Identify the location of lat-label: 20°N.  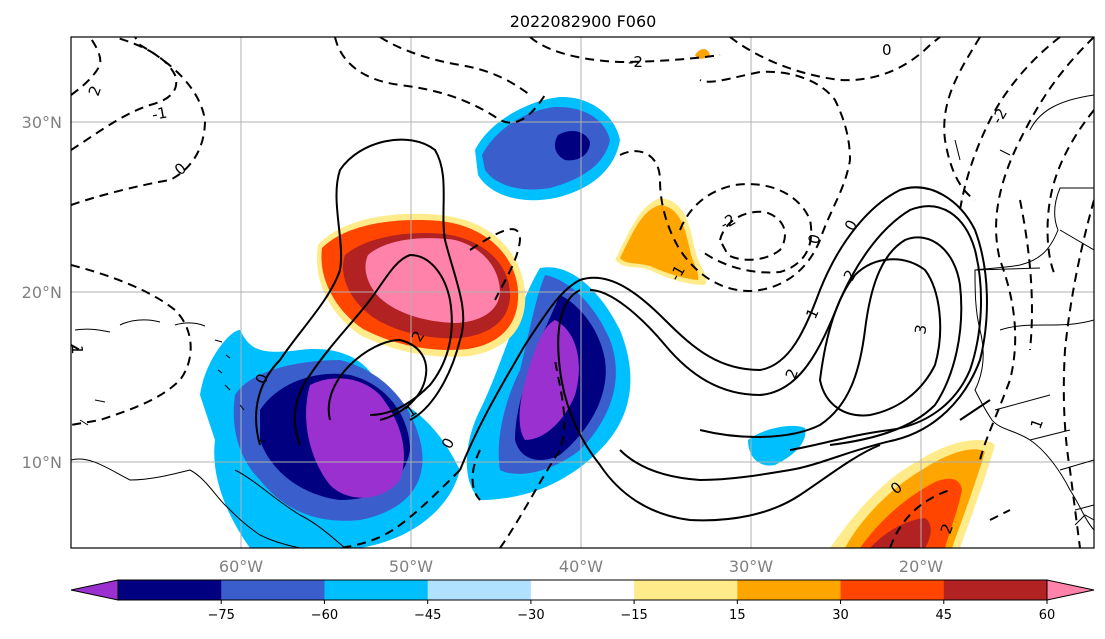
(42, 292).